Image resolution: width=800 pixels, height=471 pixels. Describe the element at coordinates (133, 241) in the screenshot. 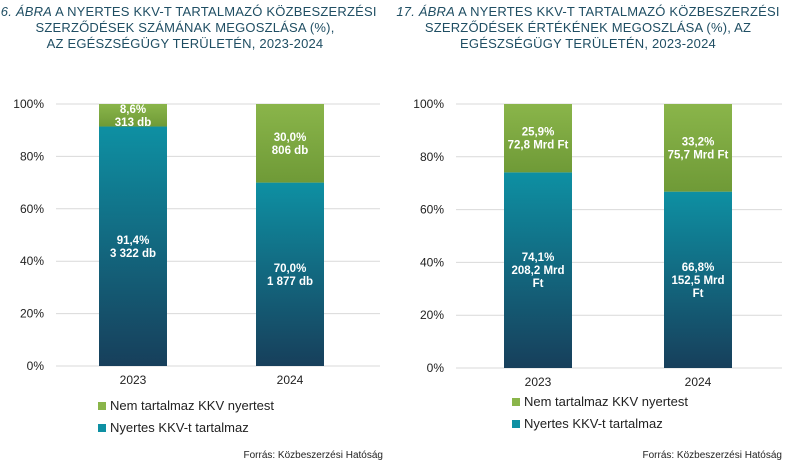

I see `data-label: 91,4%` at that location.